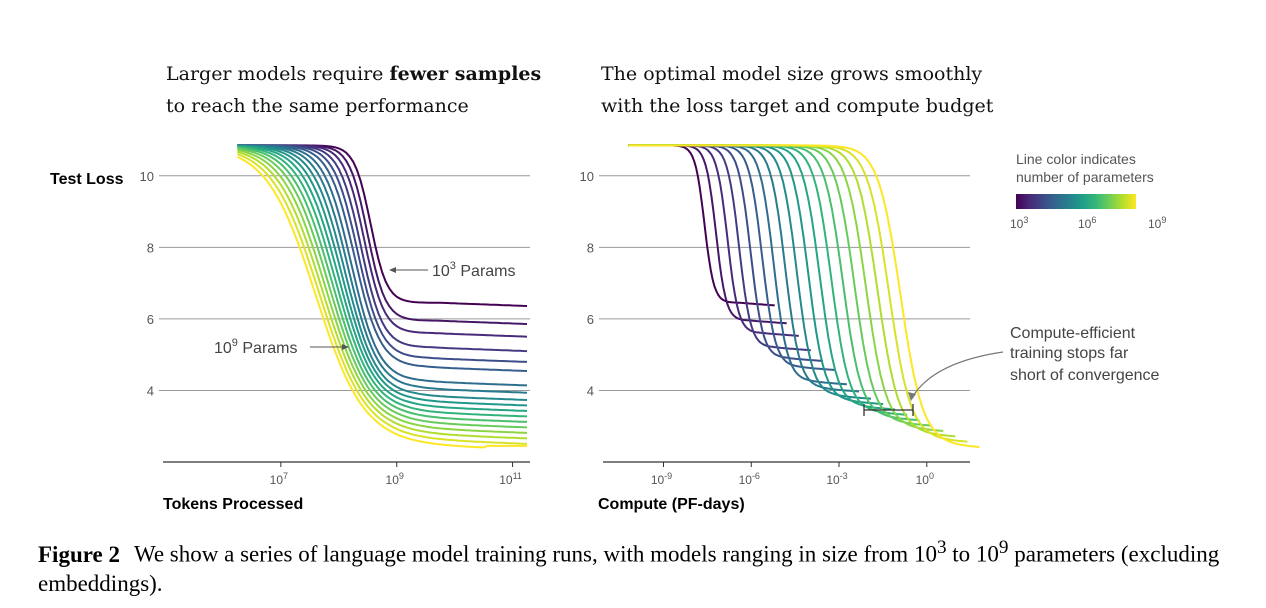  I want to click on right-x-tick-label: 10⁻⁹, so click(661, 479).